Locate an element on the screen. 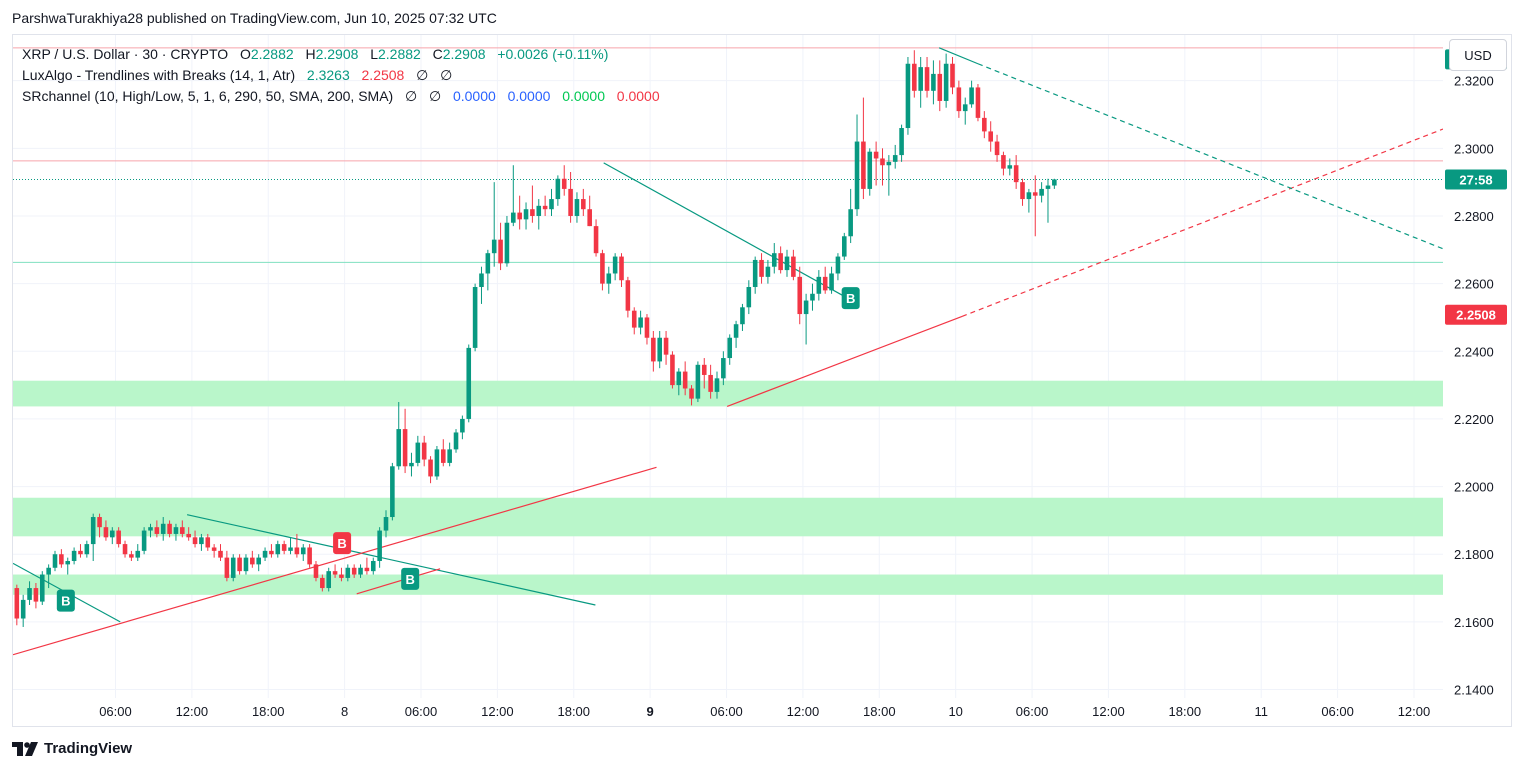  signal-badge-2: B is located at coordinates (342, 543).